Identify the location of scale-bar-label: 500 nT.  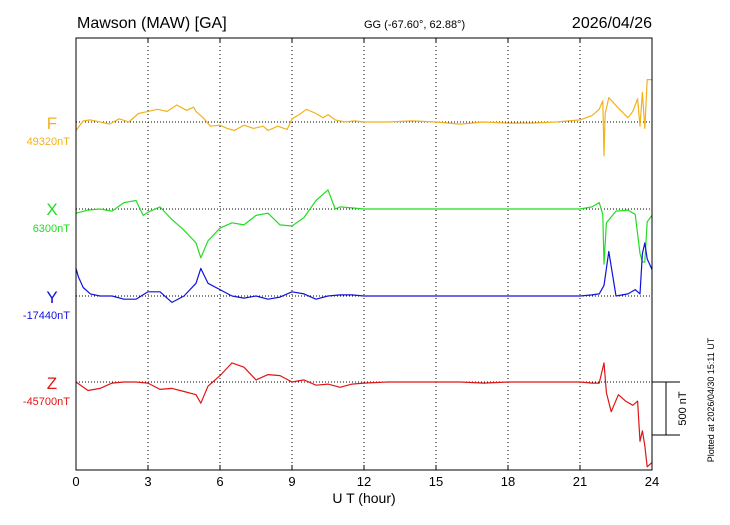
(683, 408).